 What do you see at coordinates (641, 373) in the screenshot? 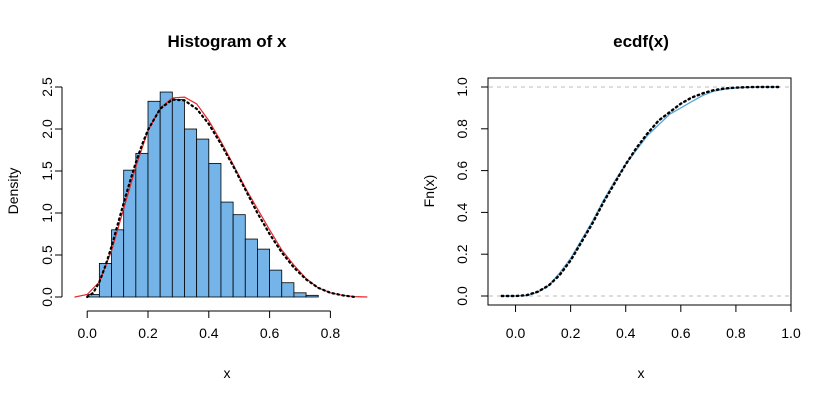
I see `ecdf-x-label: x` at bounding box center [641, 373].